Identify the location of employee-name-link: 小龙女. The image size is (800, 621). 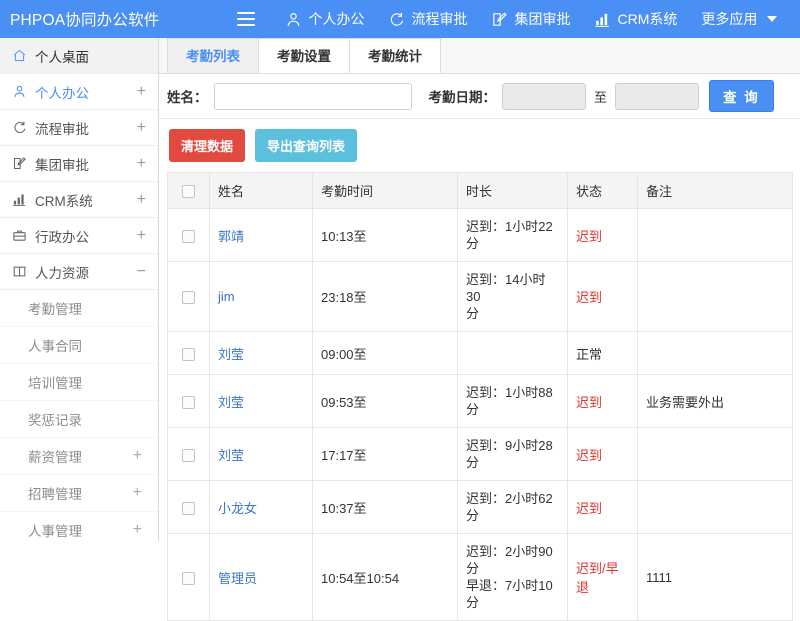
(238, 508).